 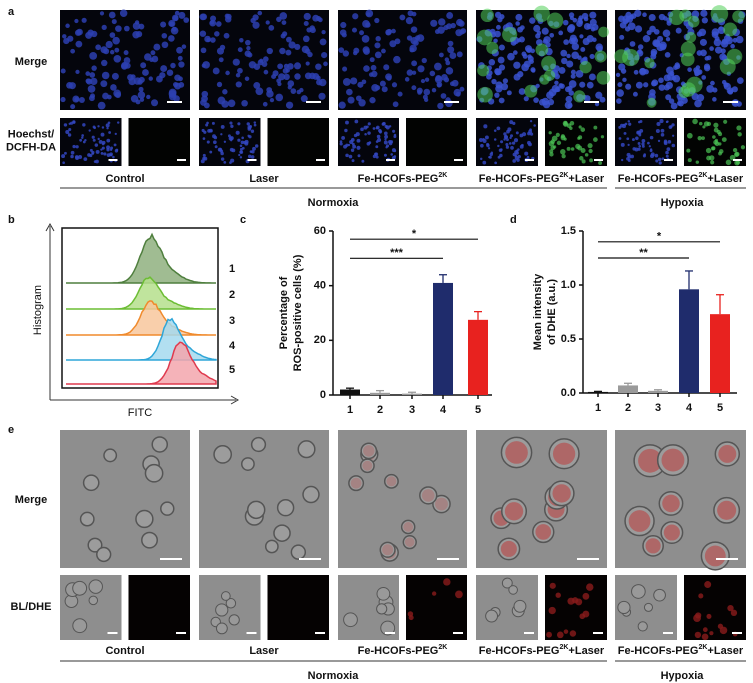 I want to click on curve-label: 1, so click(x=232, y=269).